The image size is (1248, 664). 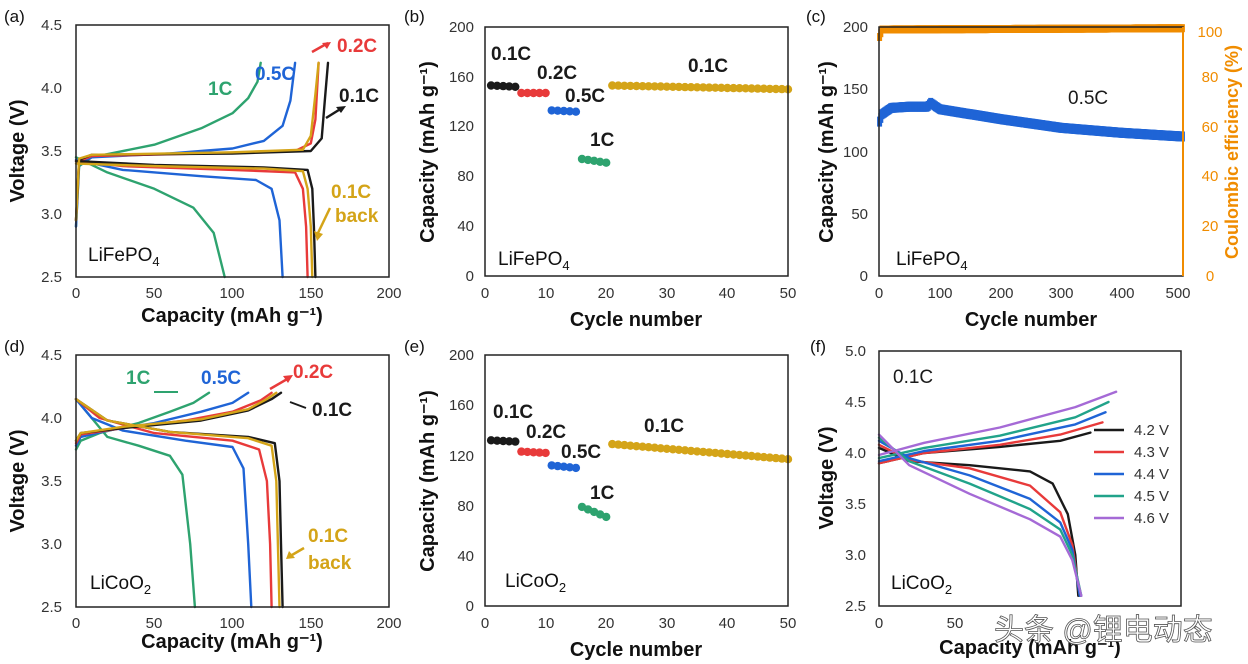 I want to click on arrowhead-0-1c-back, so click(x=290, y=555).